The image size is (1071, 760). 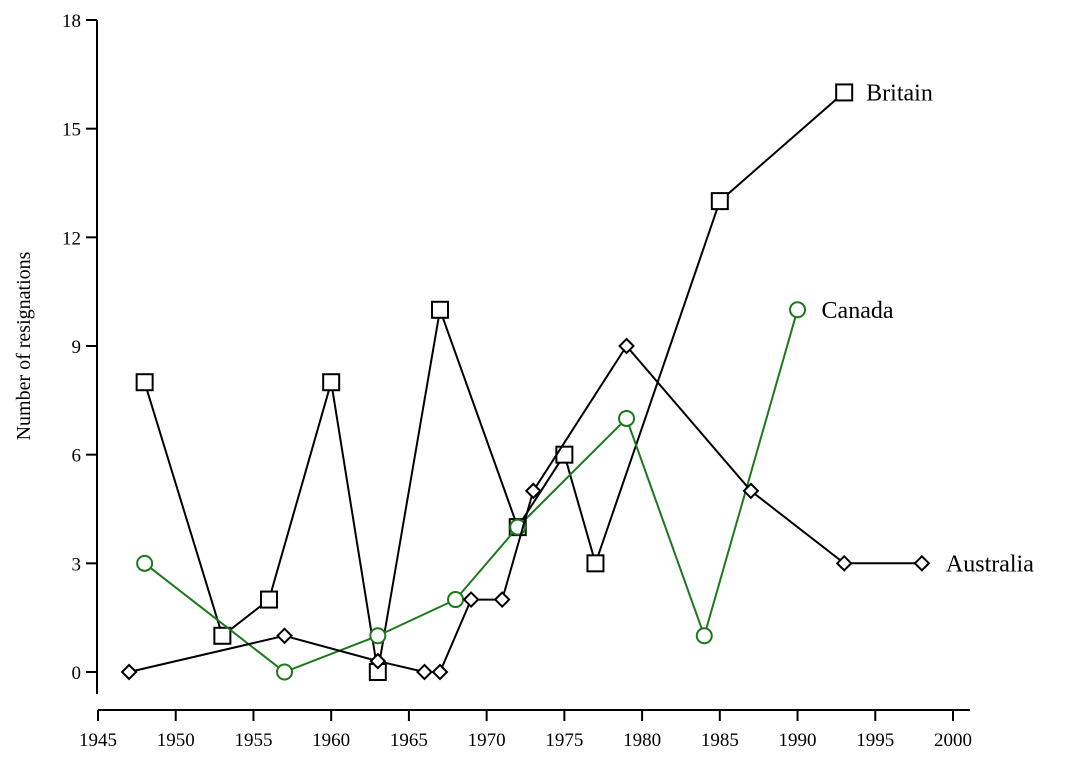 What do you see at coordinates (98, 740) in the screenshot?
I see `x-tick-label: 1945` at bounding box center [98, 740].